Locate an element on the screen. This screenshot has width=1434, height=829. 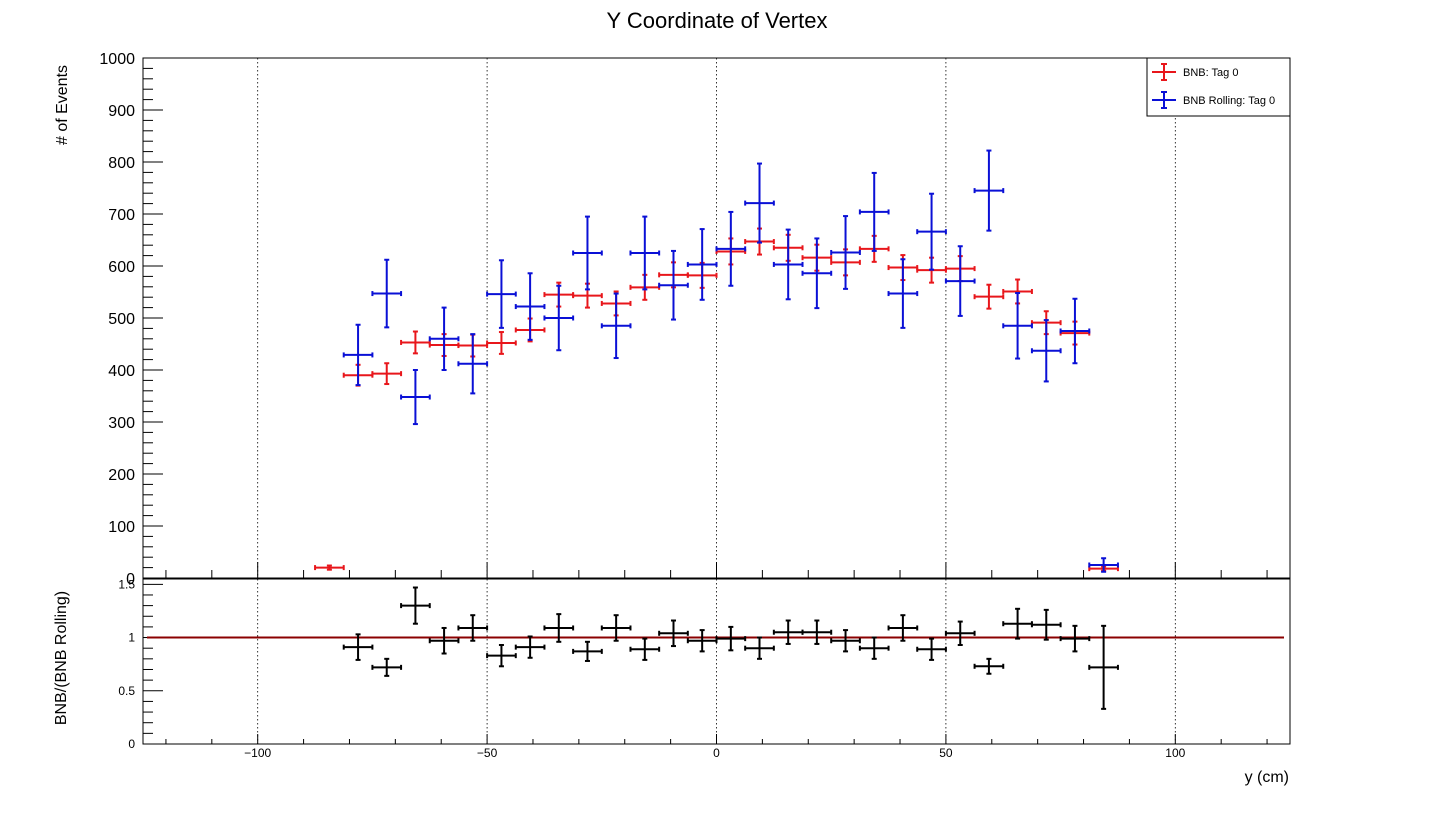
top-y-tick-label: 100 is located at coordinates (121, 527).